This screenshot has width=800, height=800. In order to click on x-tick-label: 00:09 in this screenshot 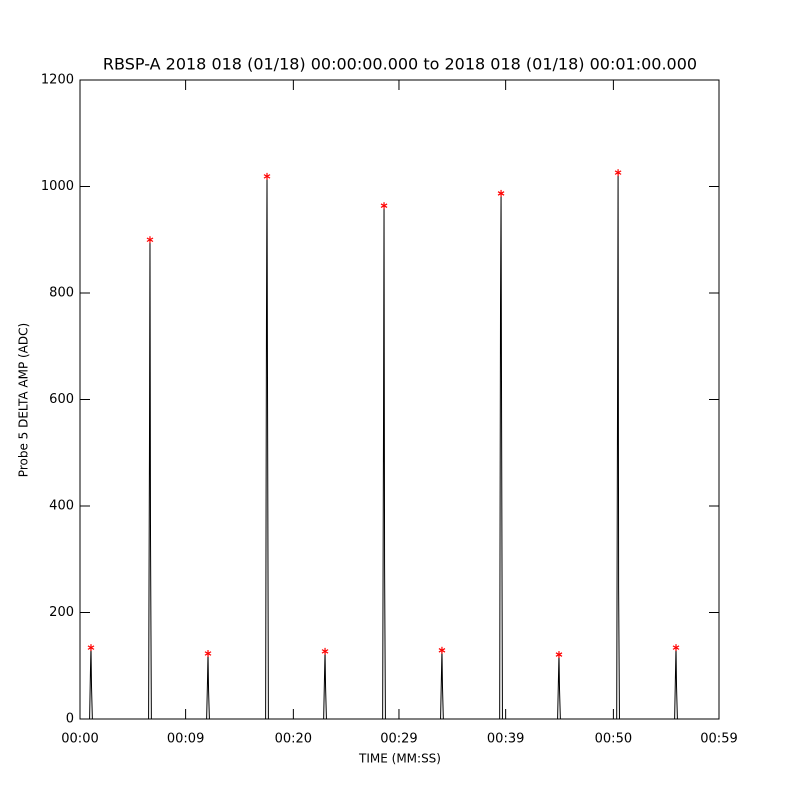, I will do `click(185, 739)`.